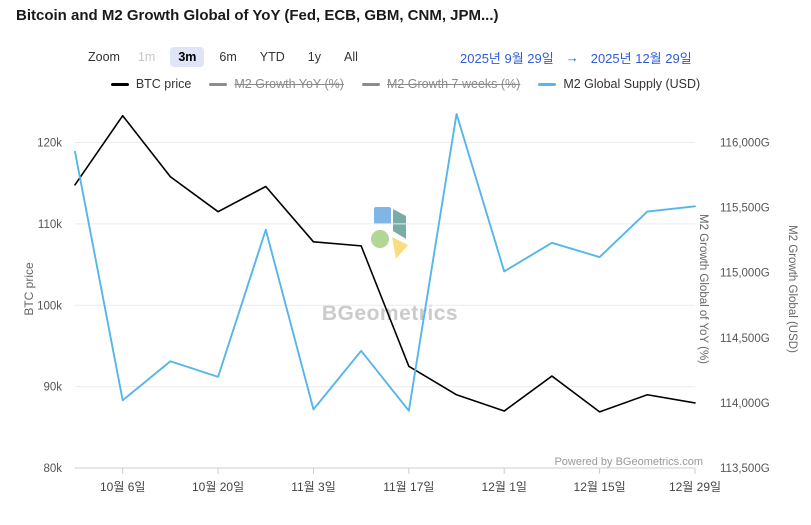 The height and width of the screenshot is (525, 811). I want to click on left-axis-title: BTC price, so click(29, 289).